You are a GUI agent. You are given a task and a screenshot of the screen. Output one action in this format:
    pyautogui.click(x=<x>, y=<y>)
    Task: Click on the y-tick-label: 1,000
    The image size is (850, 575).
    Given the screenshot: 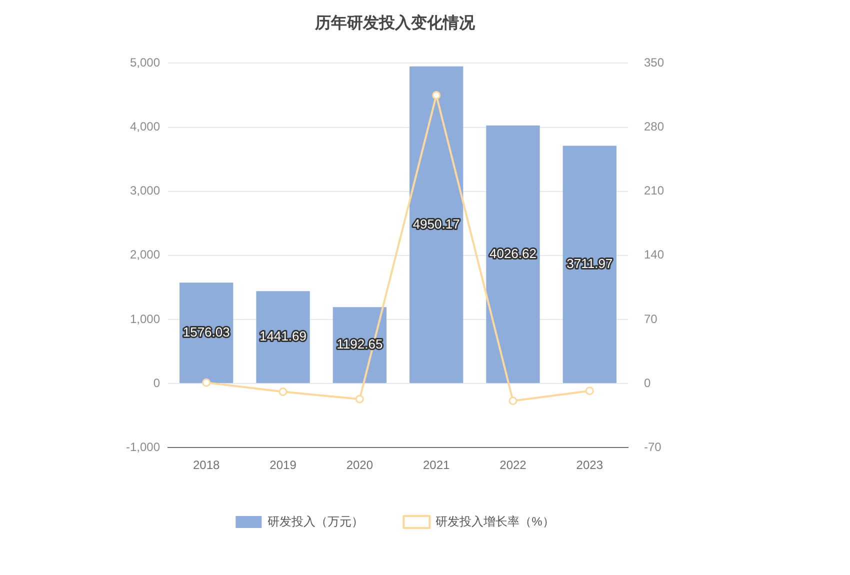 What is the action you would take?
    pyautogui.click(x=145, y=319)
    